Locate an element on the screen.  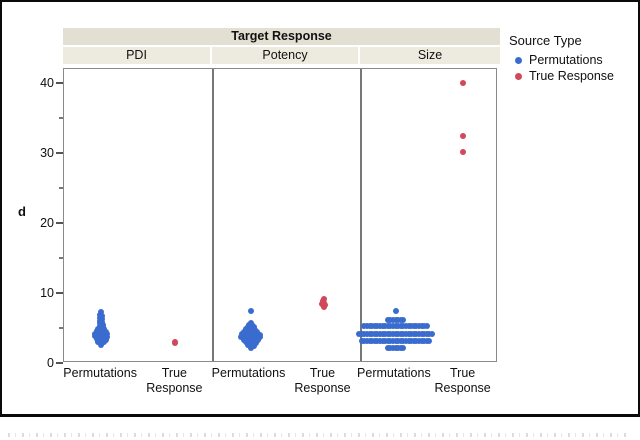
y-tick-label: 40 is located at coordinates (47, 83).